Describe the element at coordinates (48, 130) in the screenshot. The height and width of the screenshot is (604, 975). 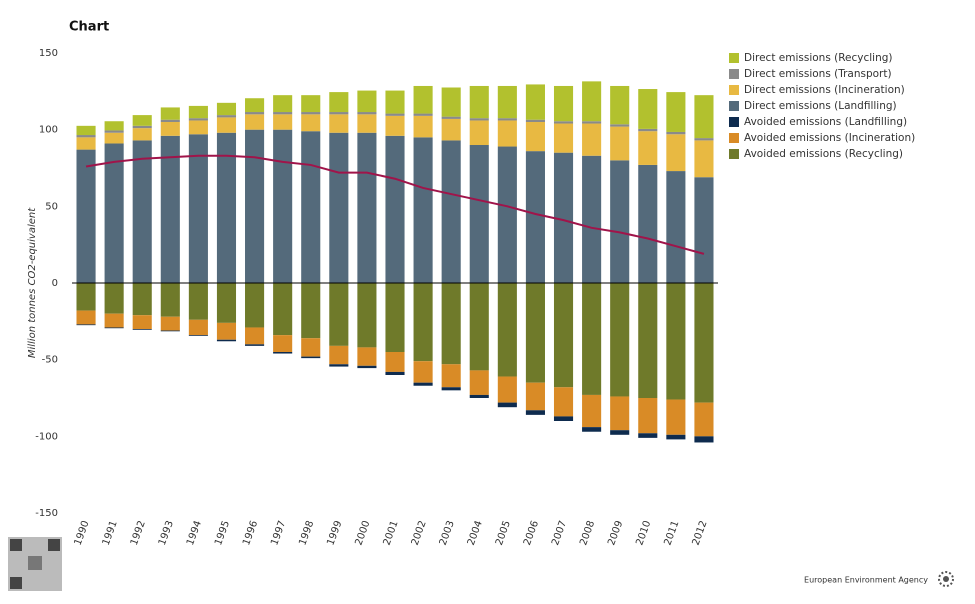
I see `y-tick-label: 100` at that location.